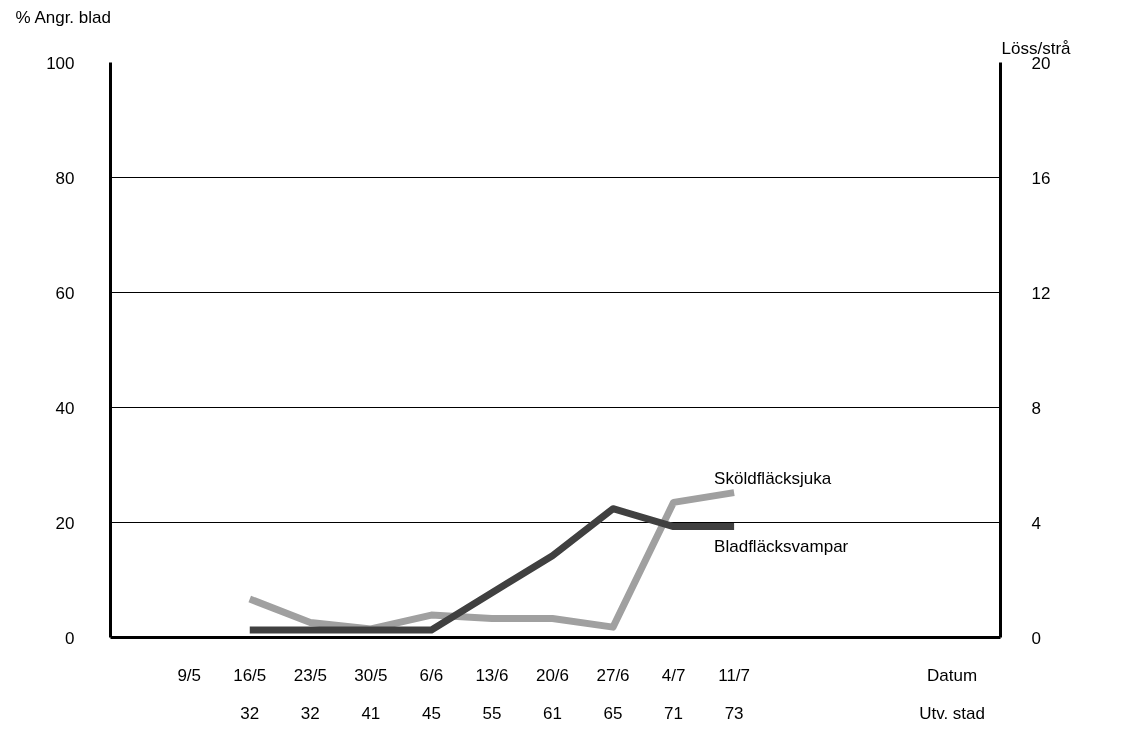 This screenshot has height=747, width=1130. What do you see at coordinates (65, 523) in the screenshot?
I see `y-tick-label: 20` at bounding box center [65, 523].